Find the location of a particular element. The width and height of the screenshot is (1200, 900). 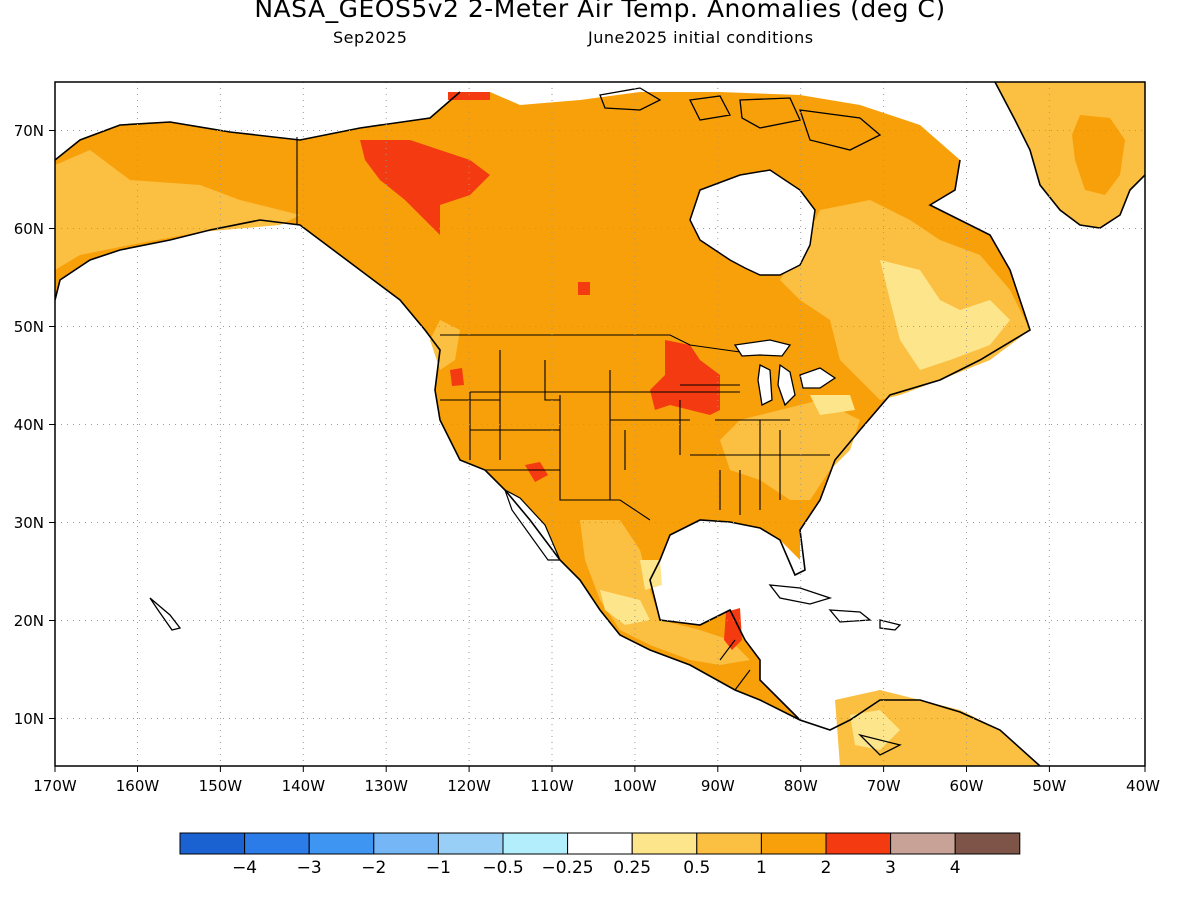

lat-tick-label: 50N is located at coordinates (29, 327).